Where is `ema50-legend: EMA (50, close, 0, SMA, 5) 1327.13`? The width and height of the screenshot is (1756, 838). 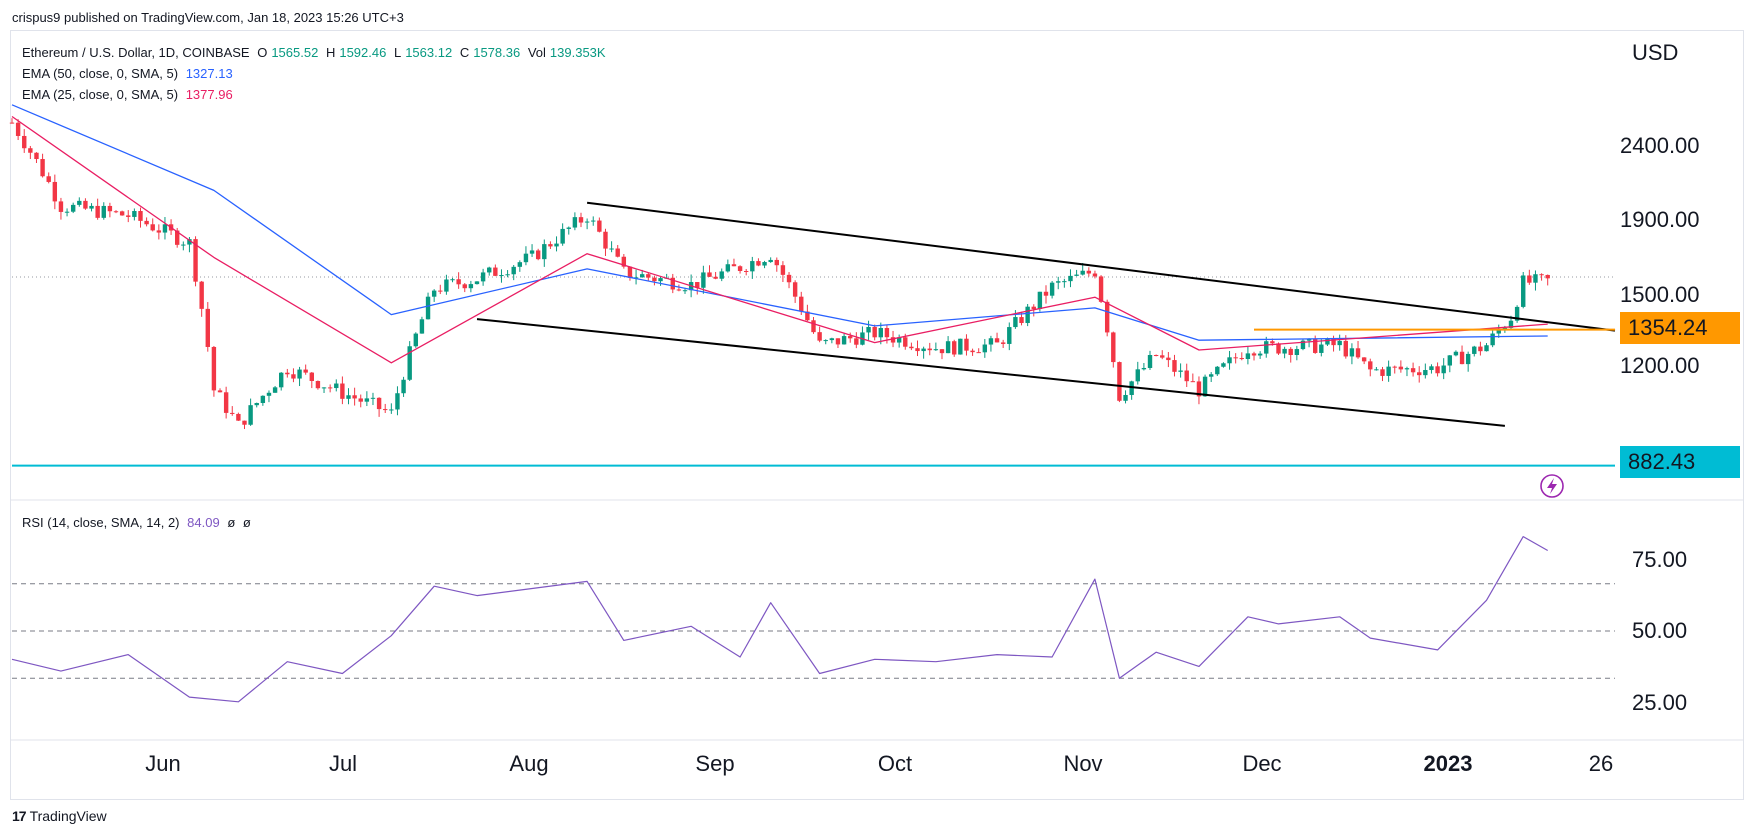
ema50-legend: EMA (50, close, 0, SMA, 5) 1327.13 is located at coordinates (129, 73).